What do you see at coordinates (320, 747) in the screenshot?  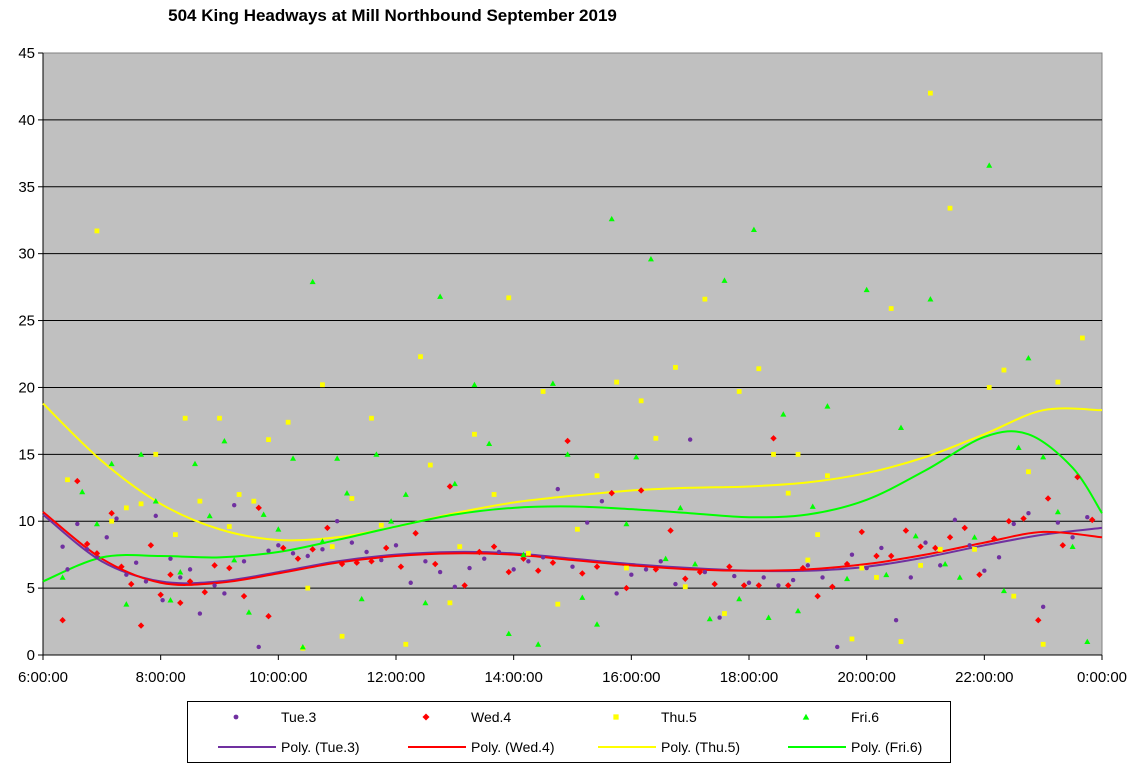 I see `legend-label: Poly. (Tue.3)` at bounding box center [320, 747].